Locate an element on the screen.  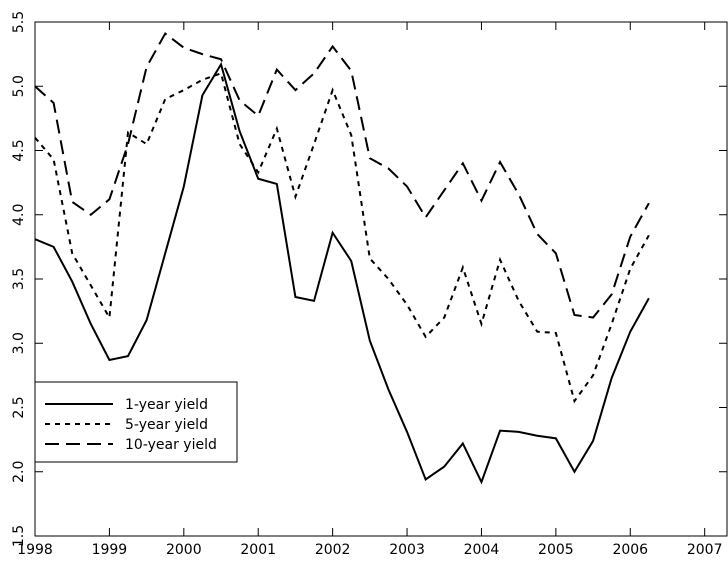
y-tick-label: 1.5 is located at coordinates (19, 536).